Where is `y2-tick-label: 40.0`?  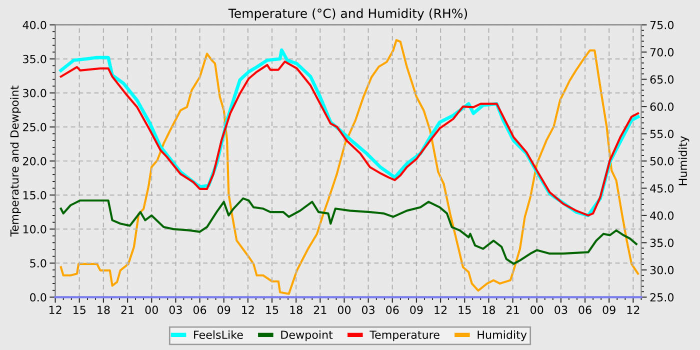
y2-tick-label: 40.0 is located at coordinates (662, 215).